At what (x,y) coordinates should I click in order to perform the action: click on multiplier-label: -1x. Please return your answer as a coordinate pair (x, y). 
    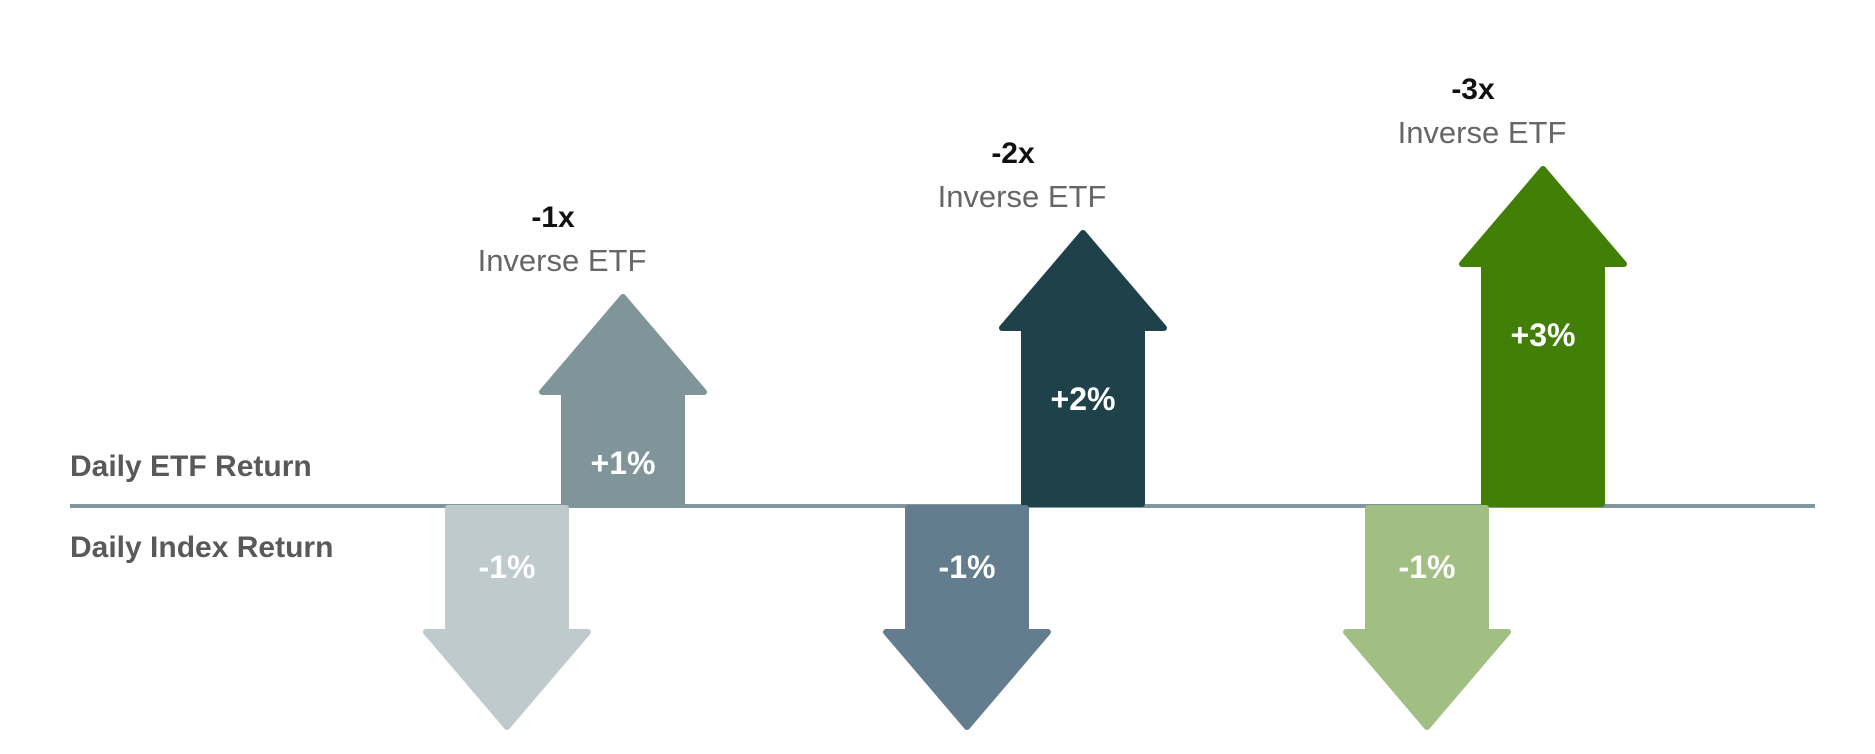
    Looking at the image, I should click on (553, 217).